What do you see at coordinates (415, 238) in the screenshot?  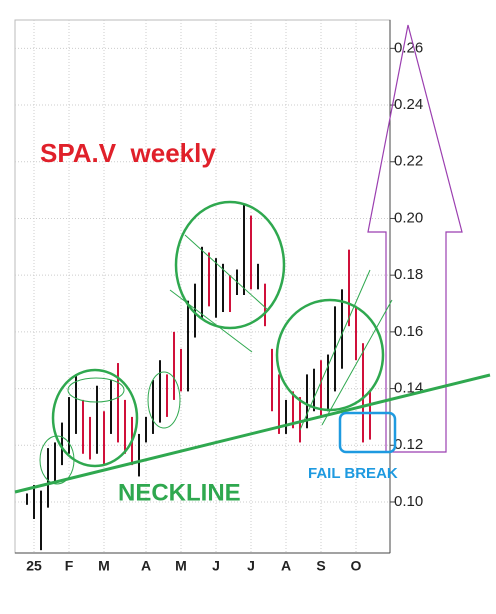 I see `target-arrow` at bounding box center [415, 238].